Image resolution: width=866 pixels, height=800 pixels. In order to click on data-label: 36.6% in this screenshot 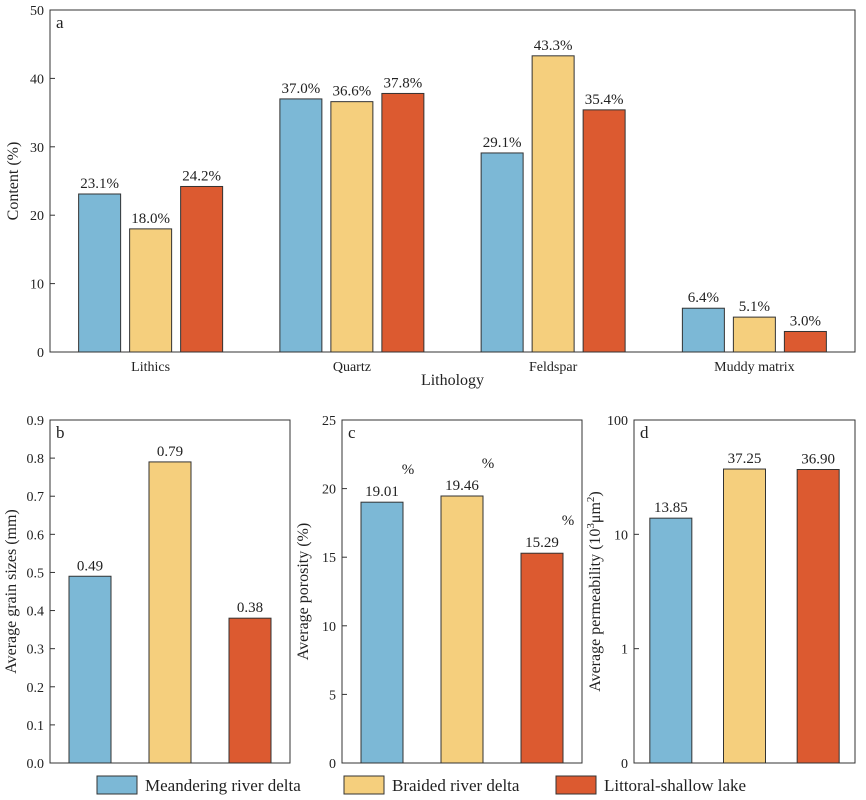, I will do `click(352, 92)`.